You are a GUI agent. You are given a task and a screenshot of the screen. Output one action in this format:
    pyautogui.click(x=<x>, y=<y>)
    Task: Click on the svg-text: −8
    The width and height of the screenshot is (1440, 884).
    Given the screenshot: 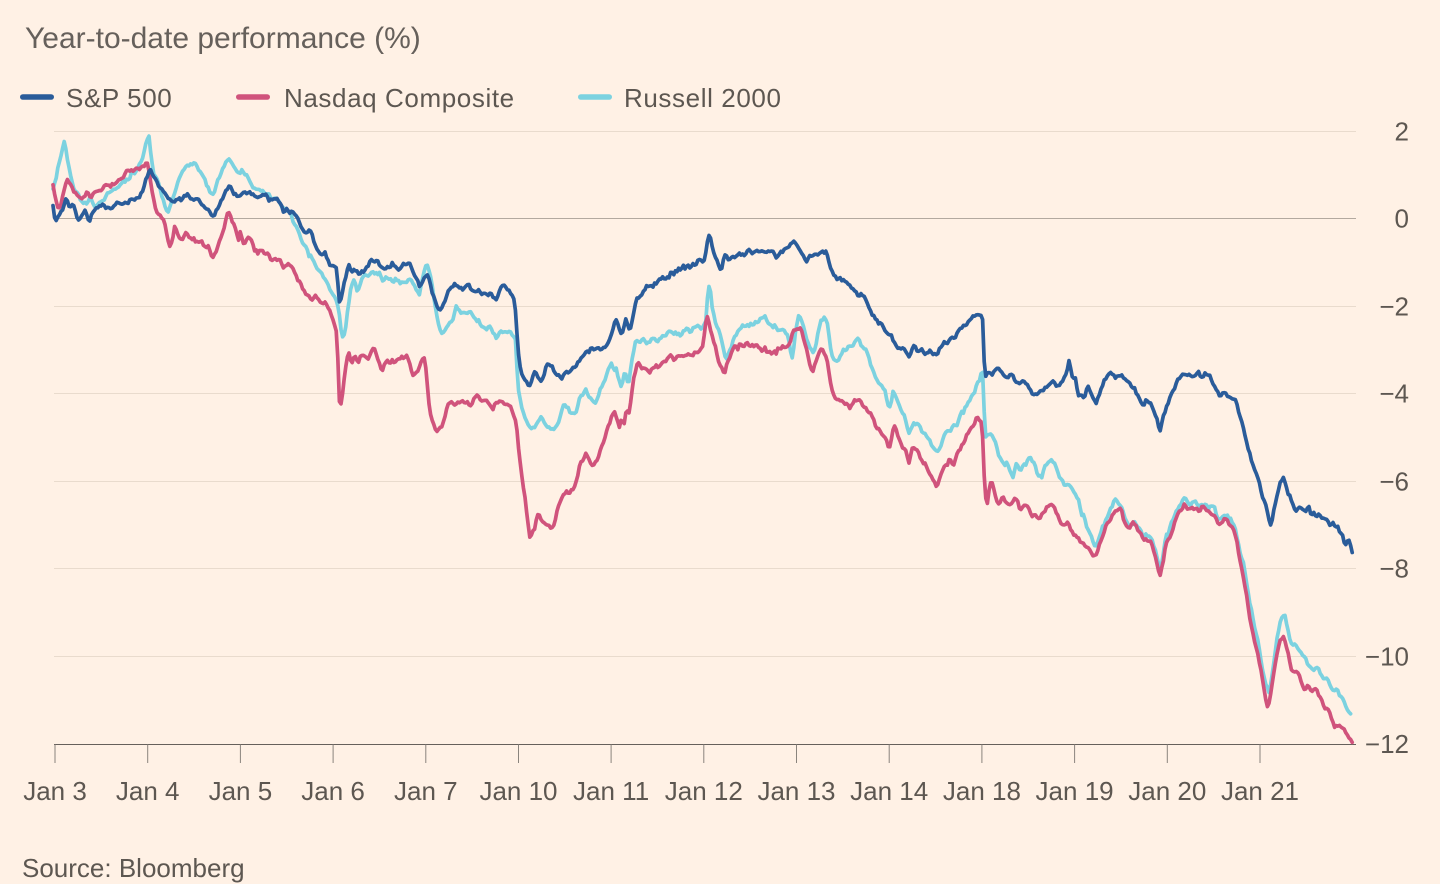 What is the action you would take?
    pyautogui.click(x=1394, y=569)
    